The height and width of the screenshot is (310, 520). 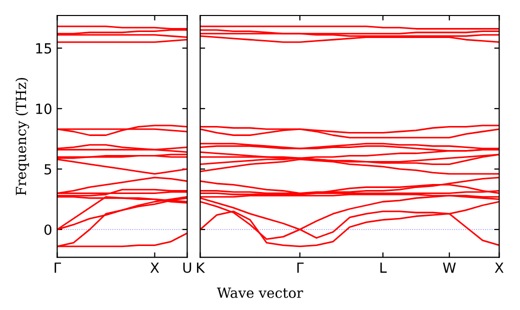 I want to click on y-tick-label: 10, so click(x=44, y=109).